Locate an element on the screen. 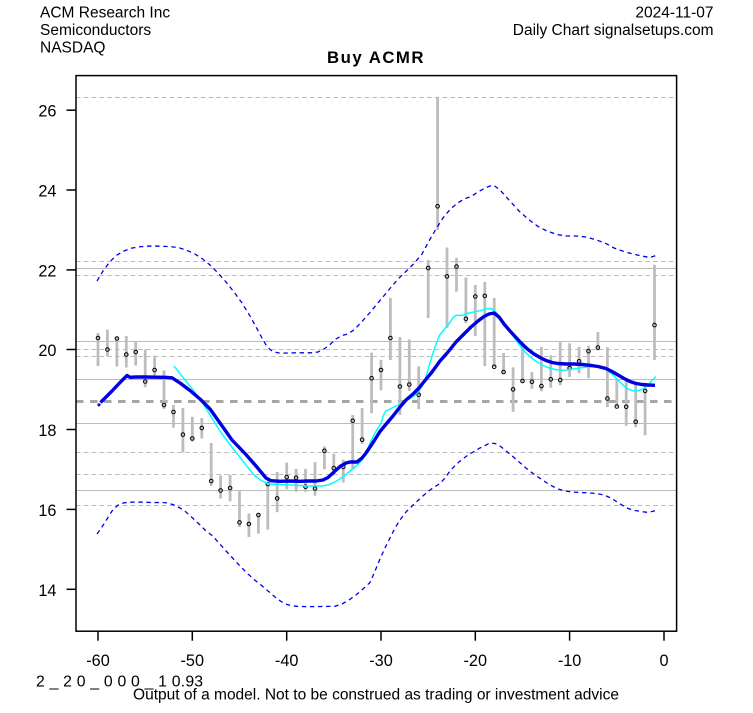 Image resolution: width=753 pixels, height=713 pixels. svg-text: 2 _ 2 0 _ 0 0 0 _ 1 0.93 is located at coordinates (119, 682).